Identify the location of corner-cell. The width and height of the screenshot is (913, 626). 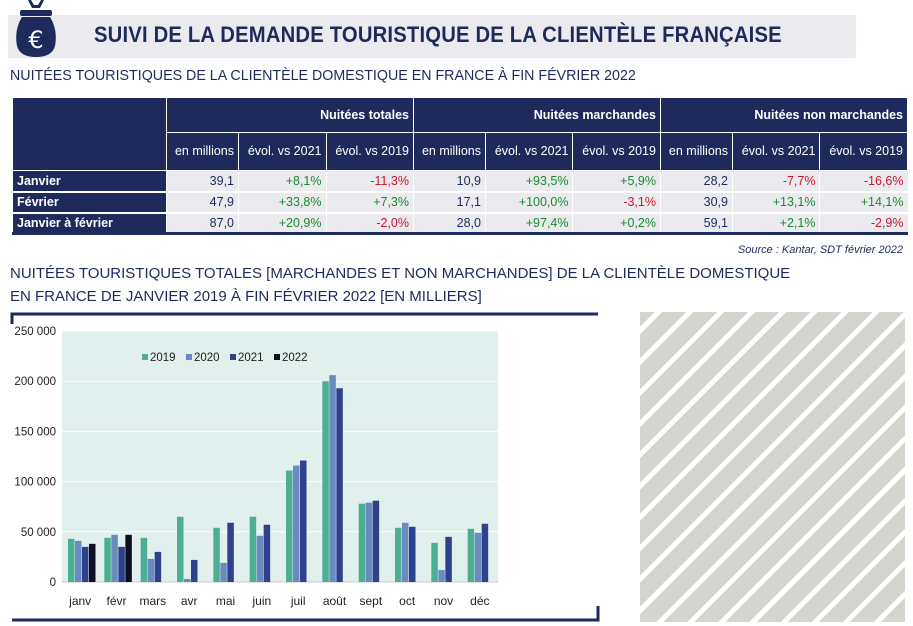
(89, 134).